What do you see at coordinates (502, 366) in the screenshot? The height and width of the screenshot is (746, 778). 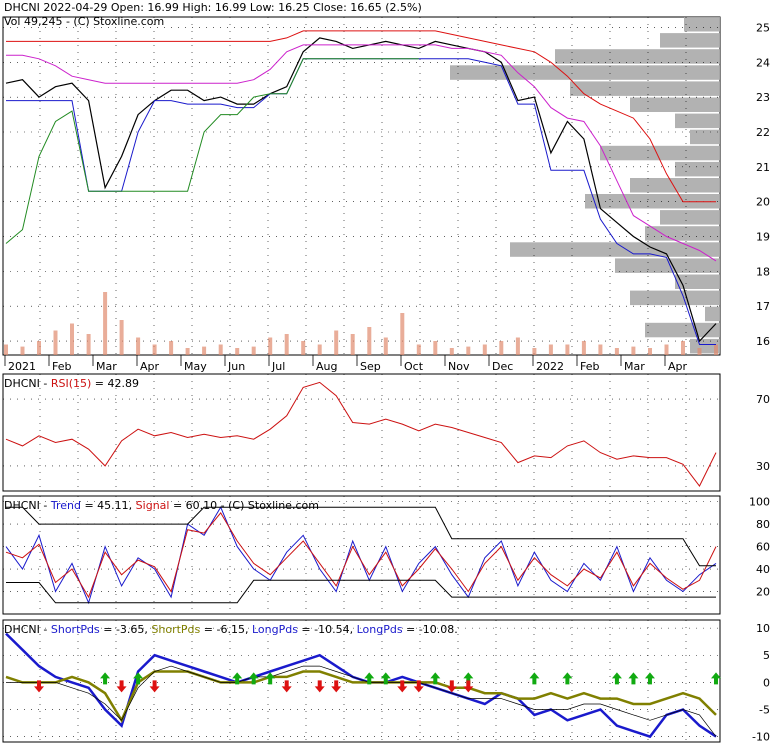 I see `x-tick-label: Dec` at bounding box center [502, 366].